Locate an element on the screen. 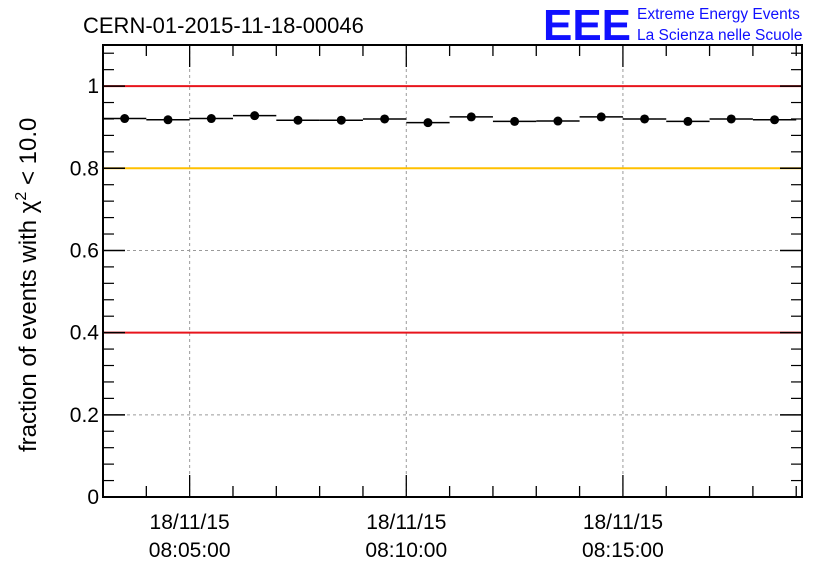  y-tick-label: 0.2 is located at coordinates (84, 415).